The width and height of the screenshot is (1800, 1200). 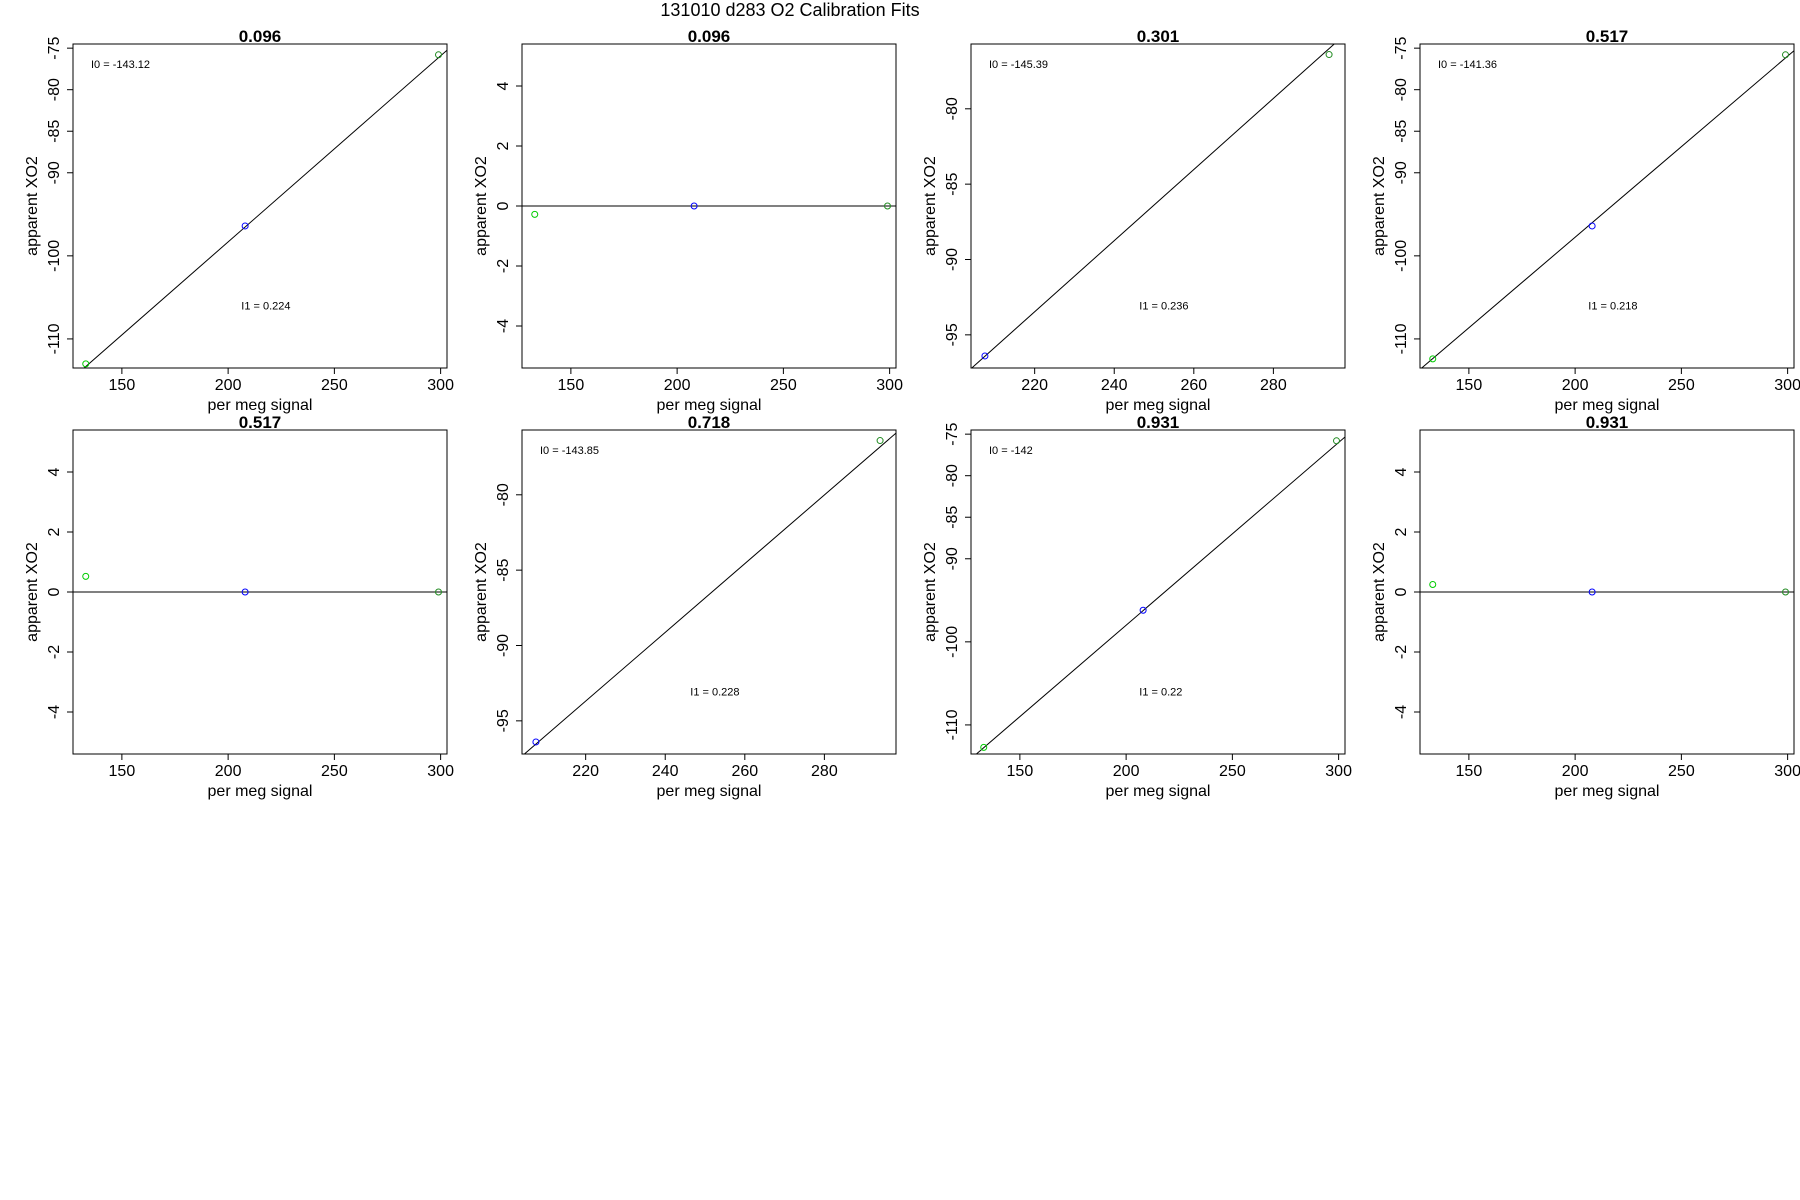 What do you see at coordinates (1607, 405) in the screenshot?
I see `chart-4-xlabel: per meg signal` at bounding box center [1607, 405].